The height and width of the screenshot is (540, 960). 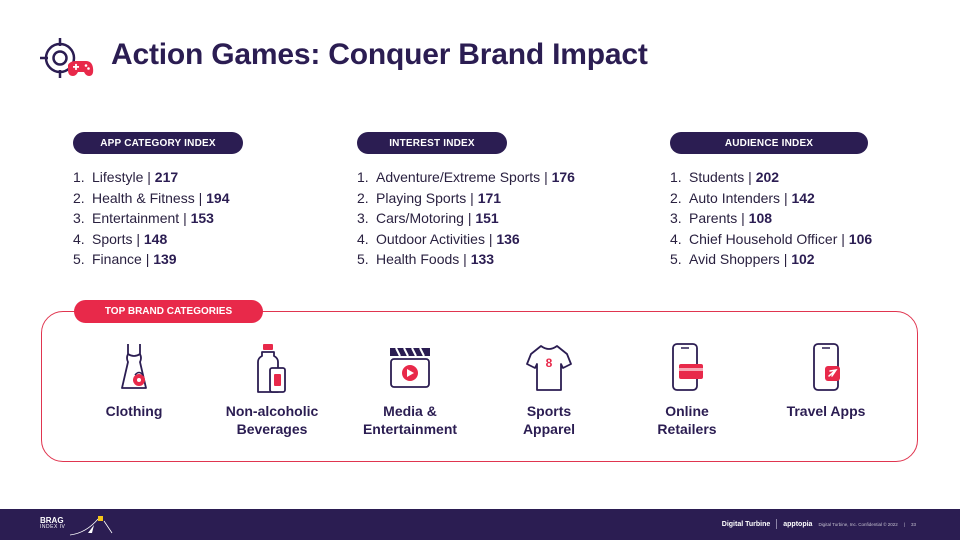 I want to click on list-item: 5. Health Foods | 133, so click(x=426, y=259).